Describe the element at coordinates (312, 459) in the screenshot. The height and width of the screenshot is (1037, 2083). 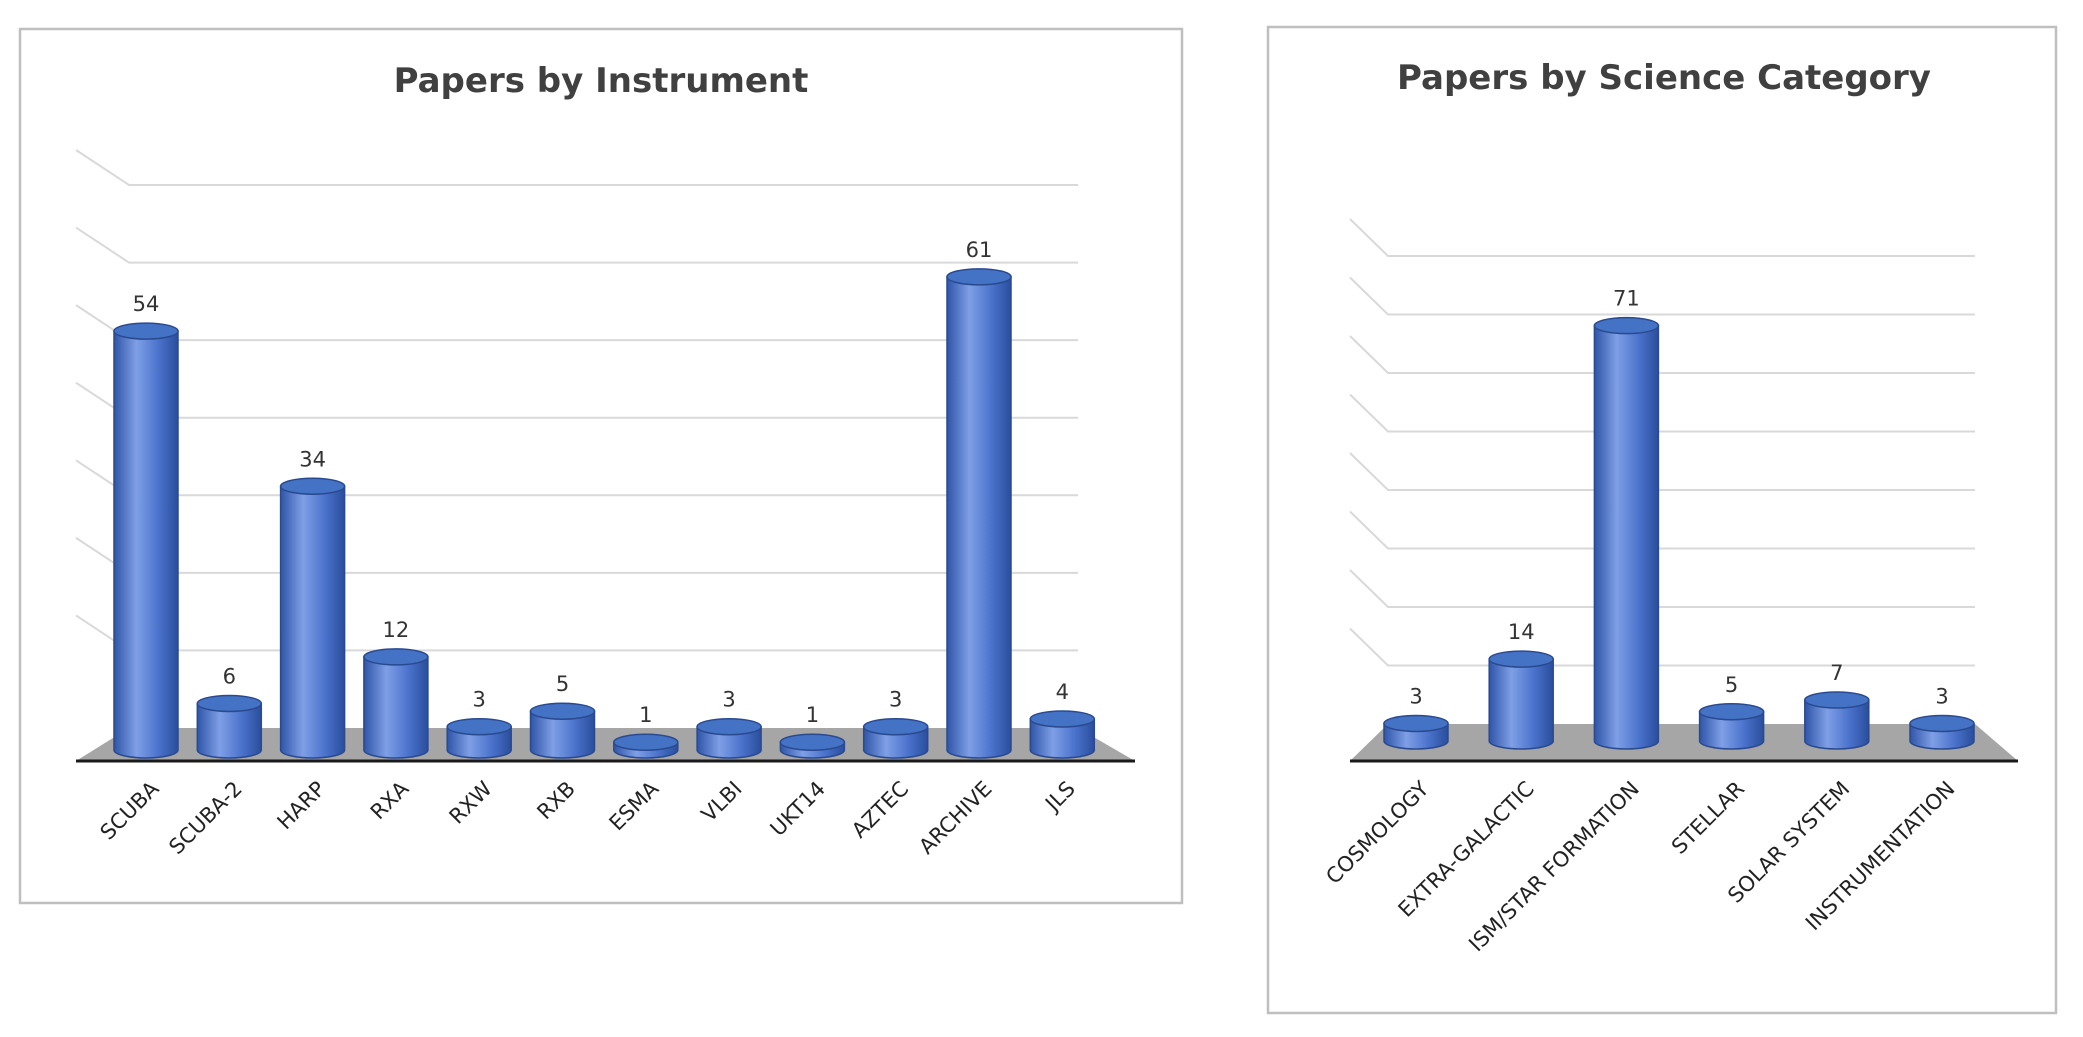
I see `value-label: 34` at that location.